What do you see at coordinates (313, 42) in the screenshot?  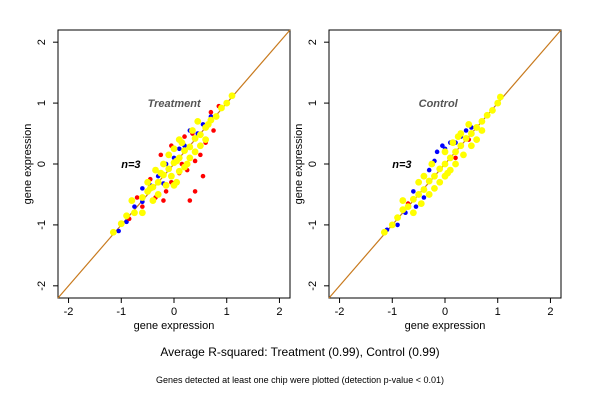 I see `y-tick-label: 2` at bounding box center [313, 42].